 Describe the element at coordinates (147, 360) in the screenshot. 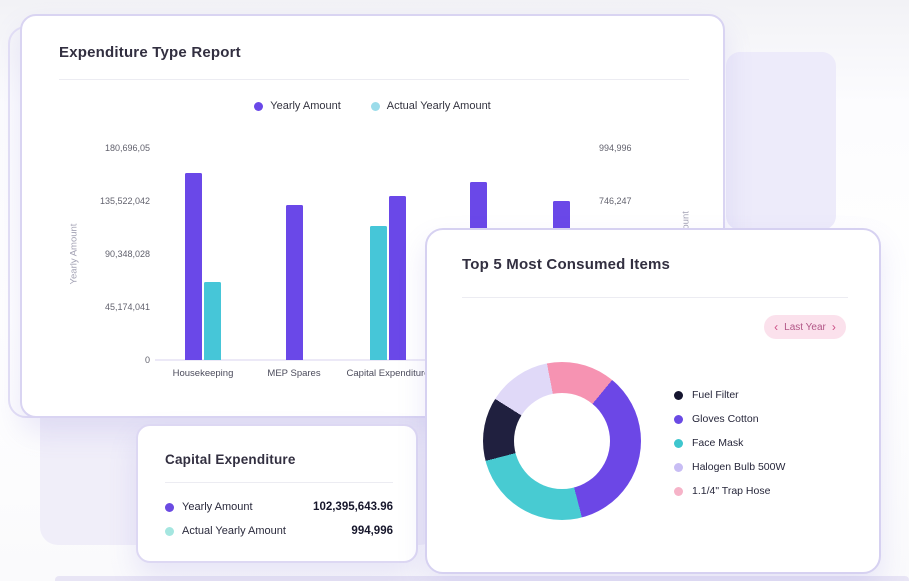

I see `left-axis-tick: 0` at that location.